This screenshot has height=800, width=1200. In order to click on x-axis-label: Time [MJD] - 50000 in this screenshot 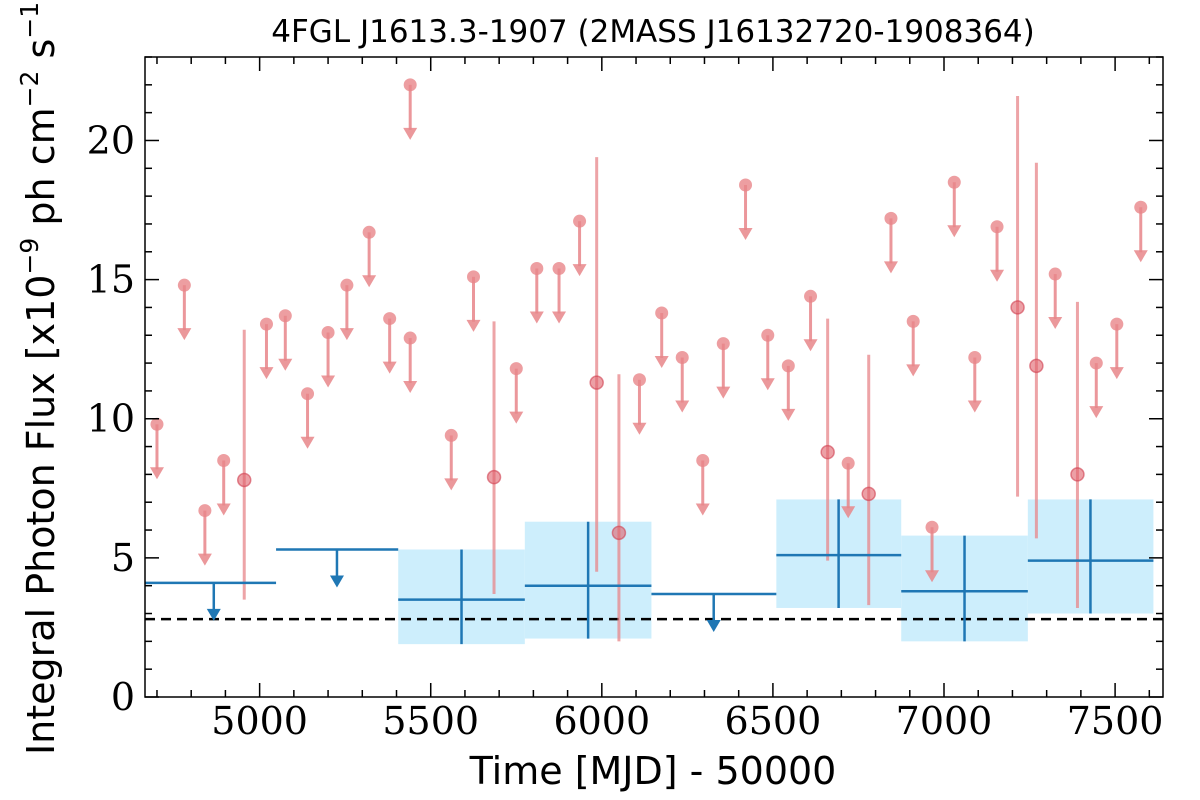, I will do `click(653, 771)`.